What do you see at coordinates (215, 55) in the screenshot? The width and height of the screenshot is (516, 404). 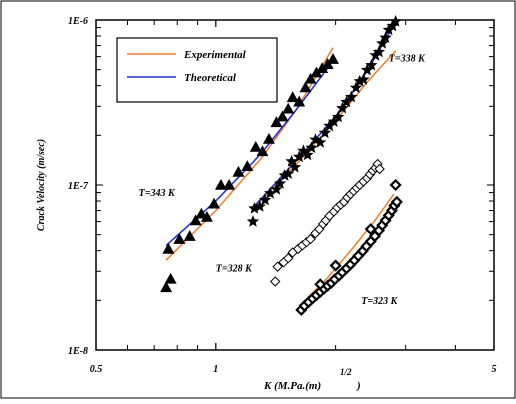 I see `legend-experimental-label: Experimental` at bounding box center [215, 55].